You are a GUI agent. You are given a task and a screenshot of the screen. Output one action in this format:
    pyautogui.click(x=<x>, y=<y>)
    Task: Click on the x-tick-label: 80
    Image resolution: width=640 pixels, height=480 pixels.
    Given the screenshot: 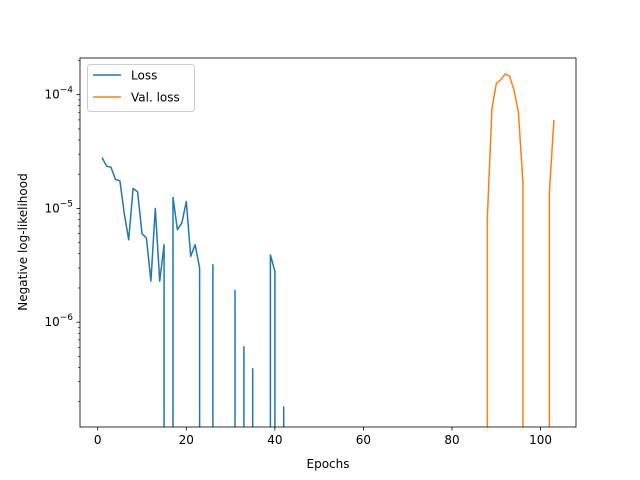 What is the action you would take?
    pyautogui.click(x=451, y=440)
    